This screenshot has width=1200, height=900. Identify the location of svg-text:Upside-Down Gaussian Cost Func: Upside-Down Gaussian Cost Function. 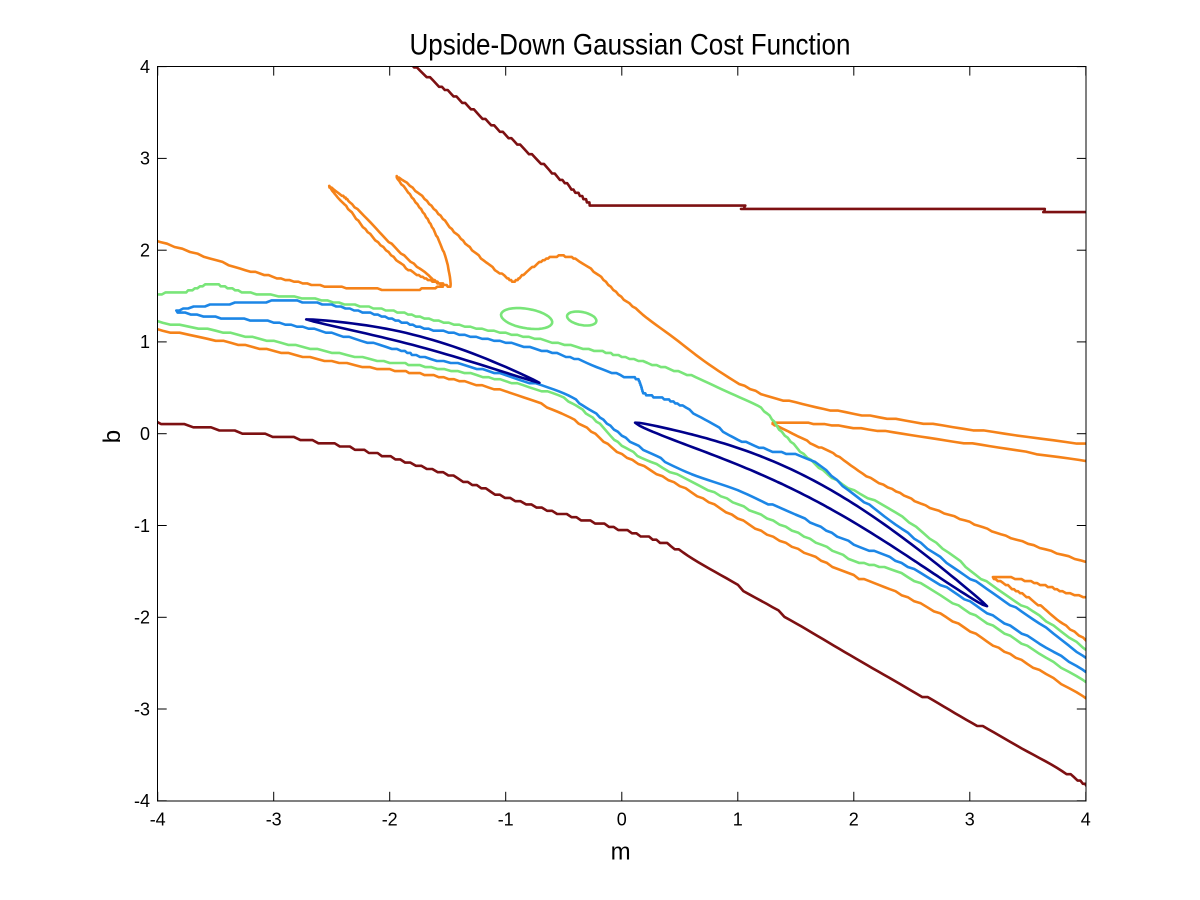
(630, 45).